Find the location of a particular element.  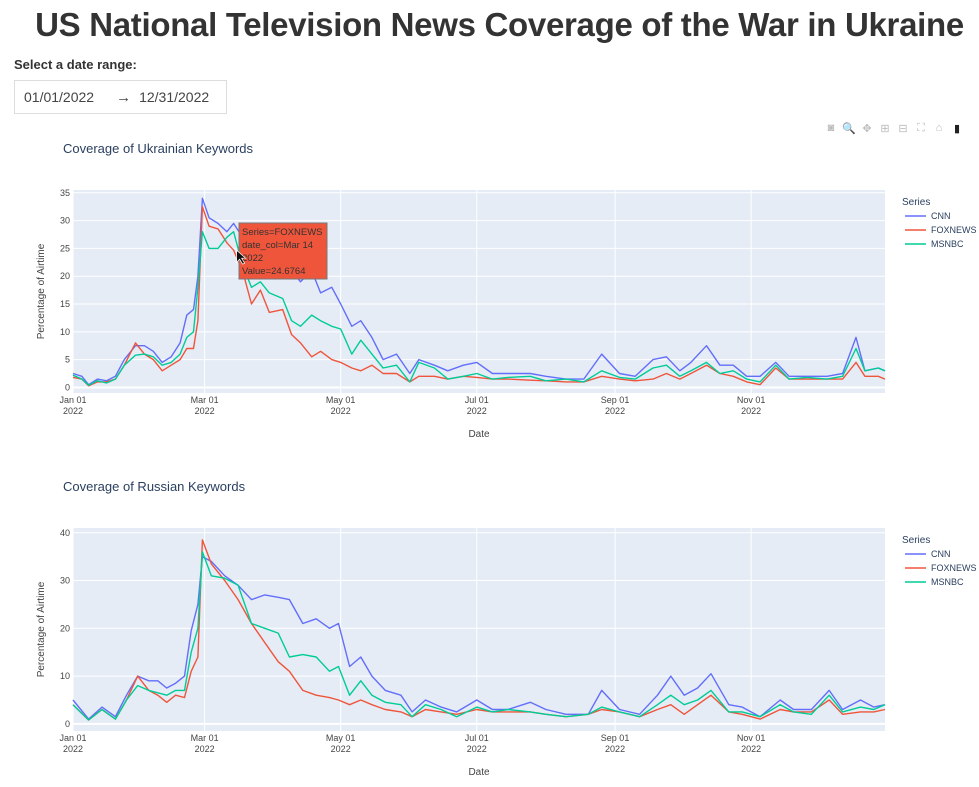

date-range-picker: 01/01/2022 → 12/31/2022 is located at coordinates (120, 97).